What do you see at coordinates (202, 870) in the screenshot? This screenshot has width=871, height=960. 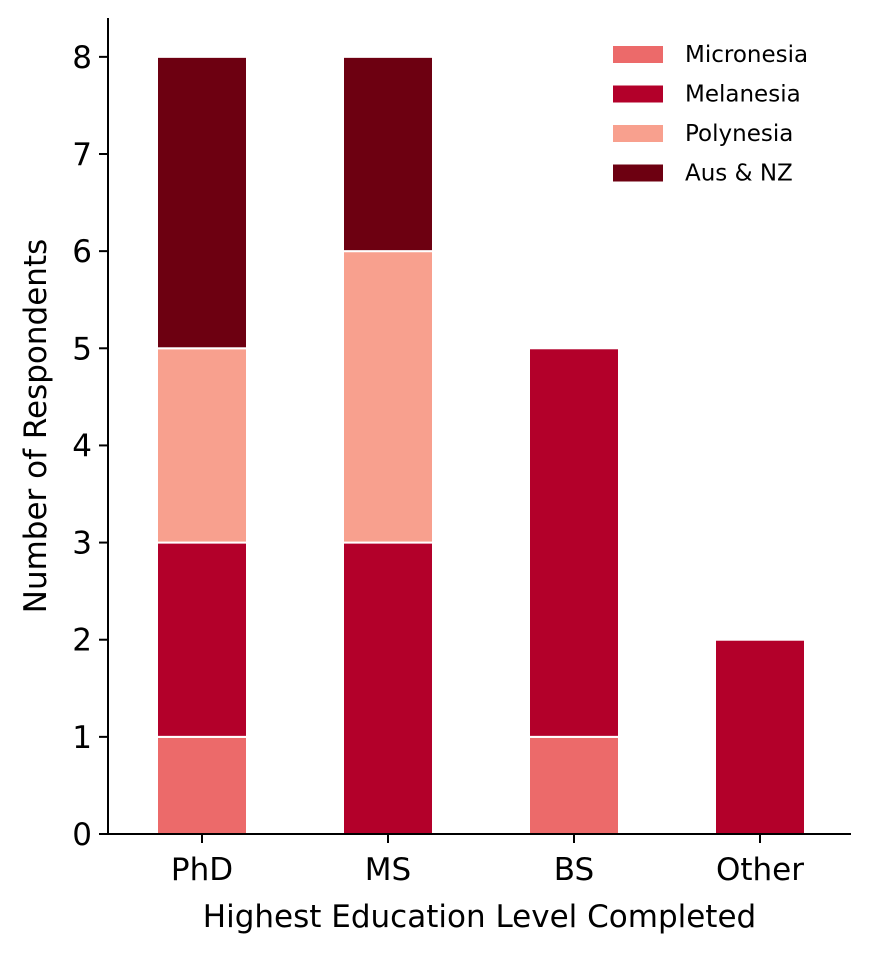 I see `x-tick-label: PhD` at bounding box center [202, 870].